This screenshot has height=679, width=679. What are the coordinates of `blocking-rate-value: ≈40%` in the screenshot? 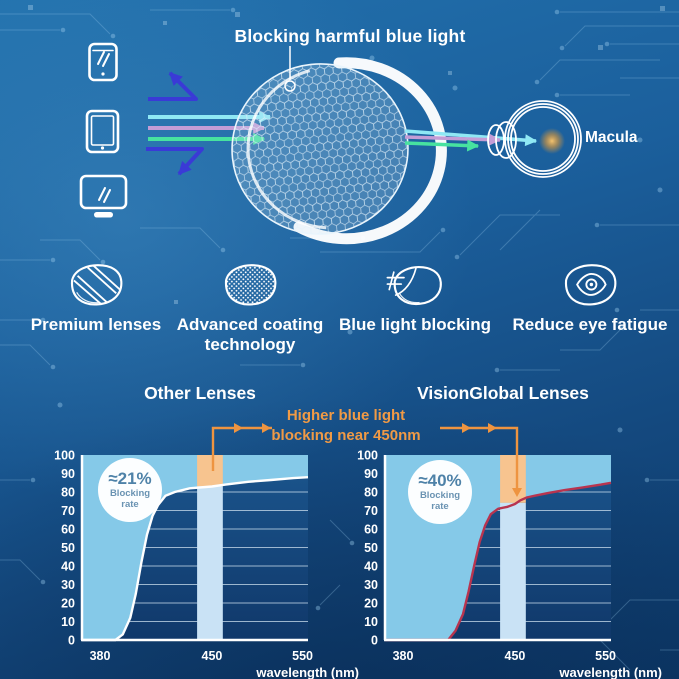 It's located at (440, 481).